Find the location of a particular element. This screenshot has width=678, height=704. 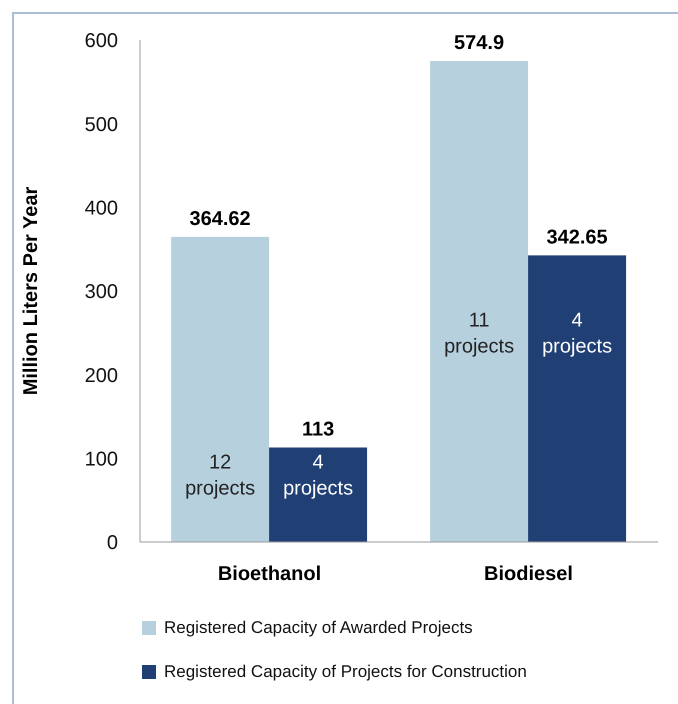

y-axis-title: Million Liters Per Year is located at coordinates (31, 291).